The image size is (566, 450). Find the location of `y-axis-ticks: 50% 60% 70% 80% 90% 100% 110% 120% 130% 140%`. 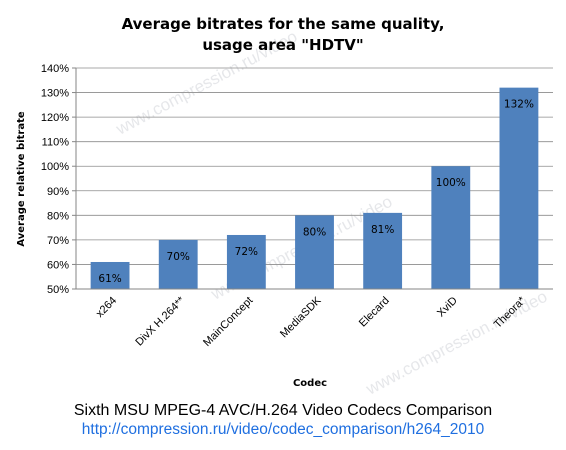

y-axis-ticks: 50% 60% 70% 80% 90% 100% 110% 120% 130% 140% is located at coordinates (55, 179).